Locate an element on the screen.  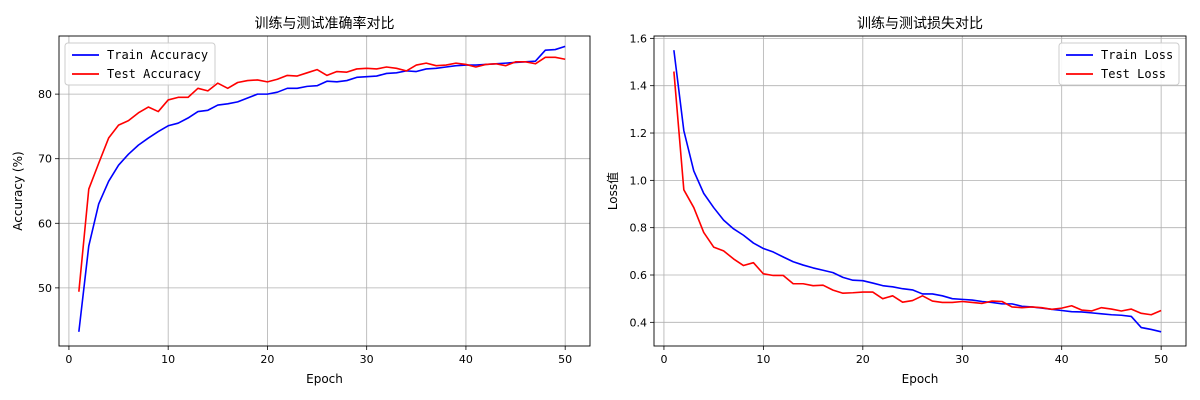
y-tick-label: 60 is located at coordinates (45, 223).